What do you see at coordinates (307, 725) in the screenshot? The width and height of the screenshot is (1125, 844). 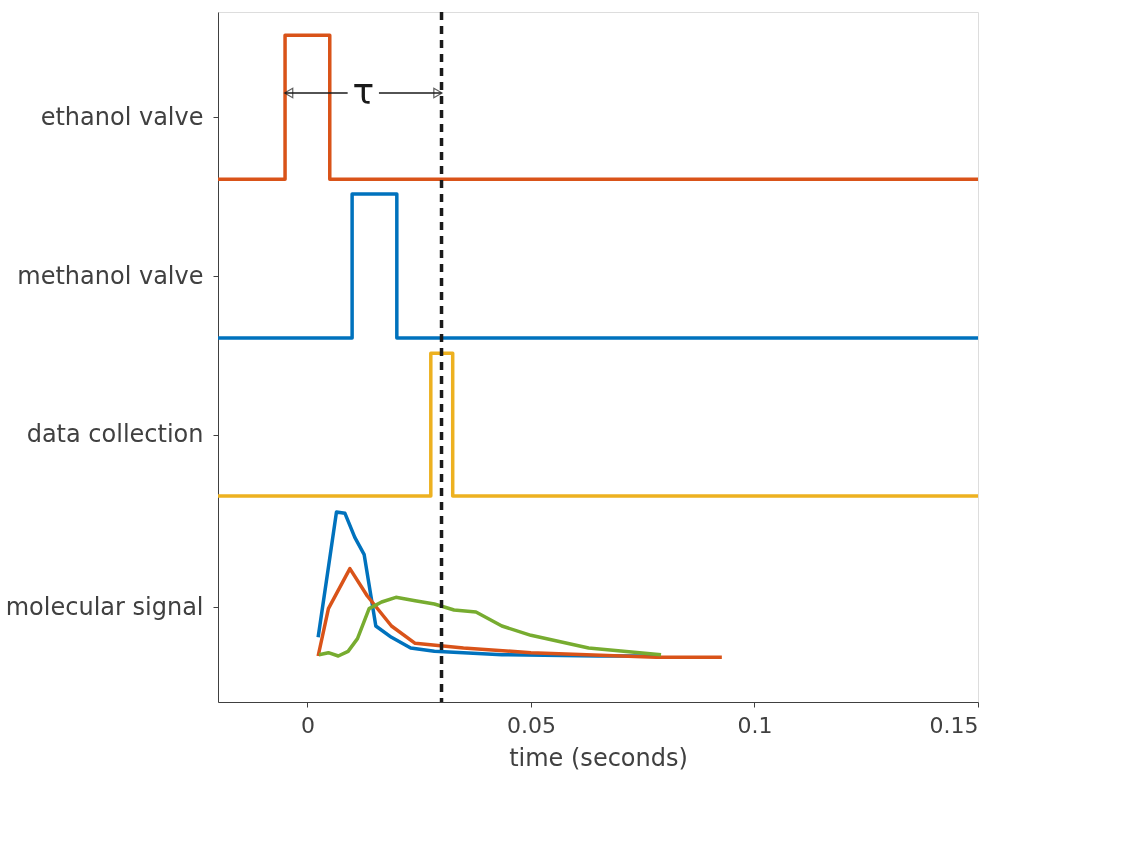 I see `x-tick-label: 0` at bounding box center [307, 725].